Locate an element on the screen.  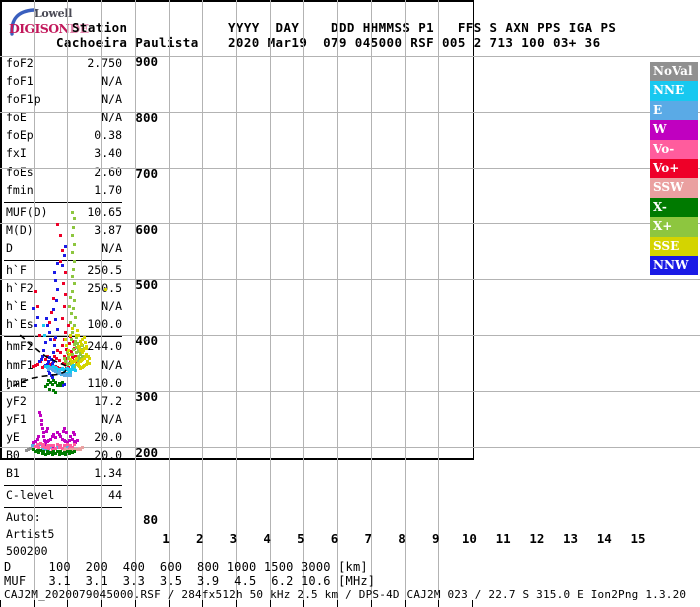
legend-item-nne: NNE is located at coordinates (674, 91).